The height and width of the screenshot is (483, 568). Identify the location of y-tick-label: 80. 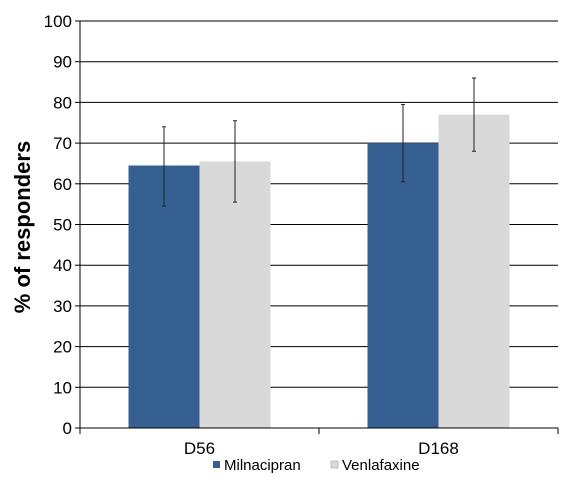
(62, 102).